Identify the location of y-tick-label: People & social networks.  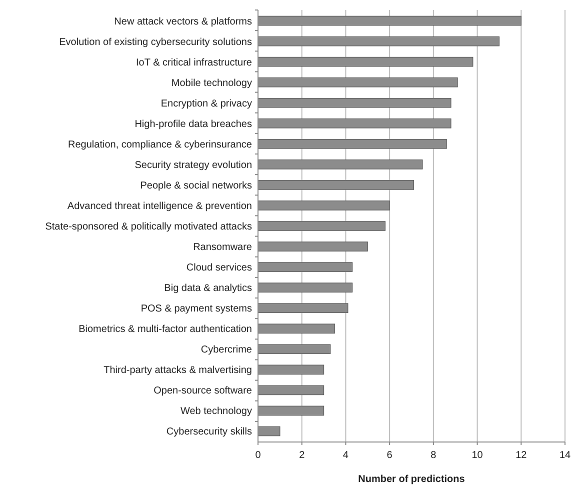
(196, 186).